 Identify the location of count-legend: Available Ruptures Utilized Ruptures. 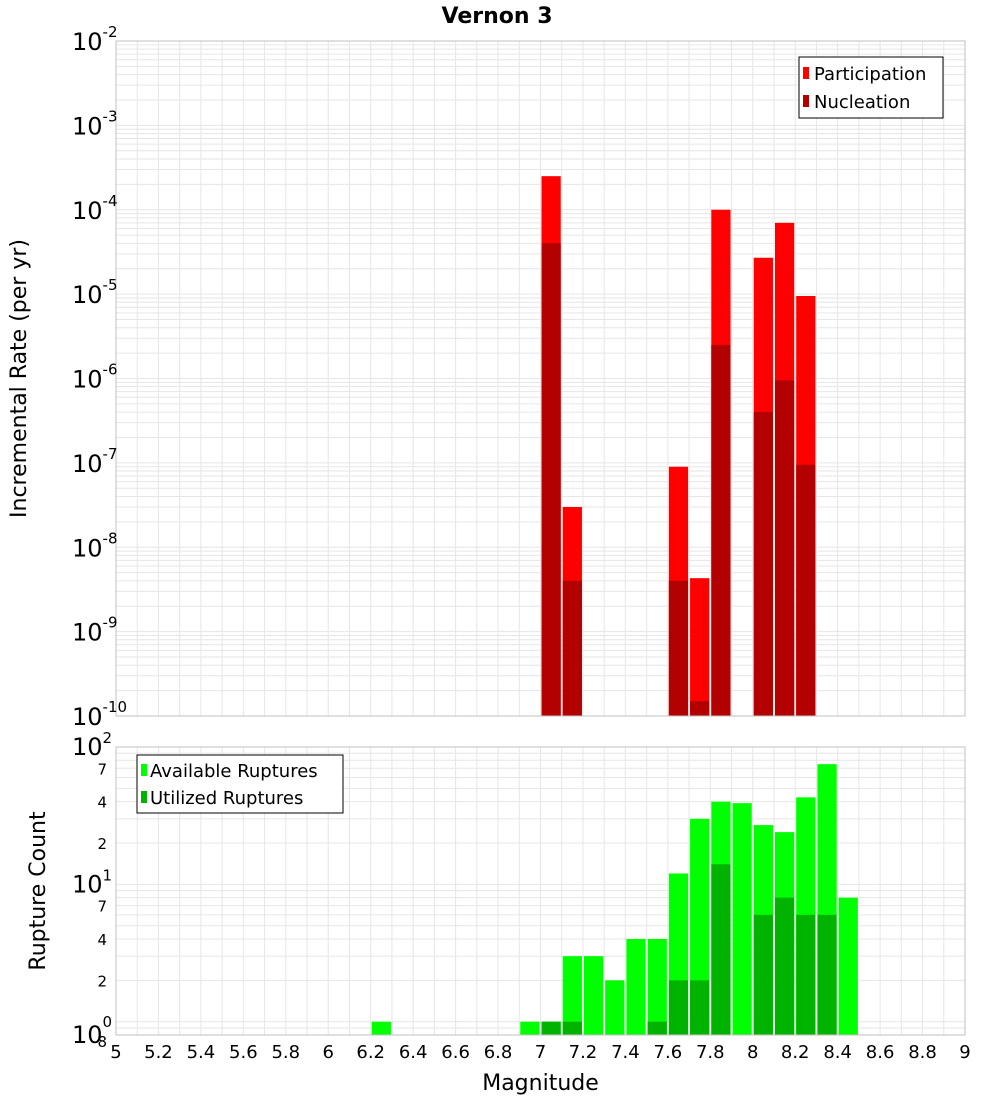
(240, 784).